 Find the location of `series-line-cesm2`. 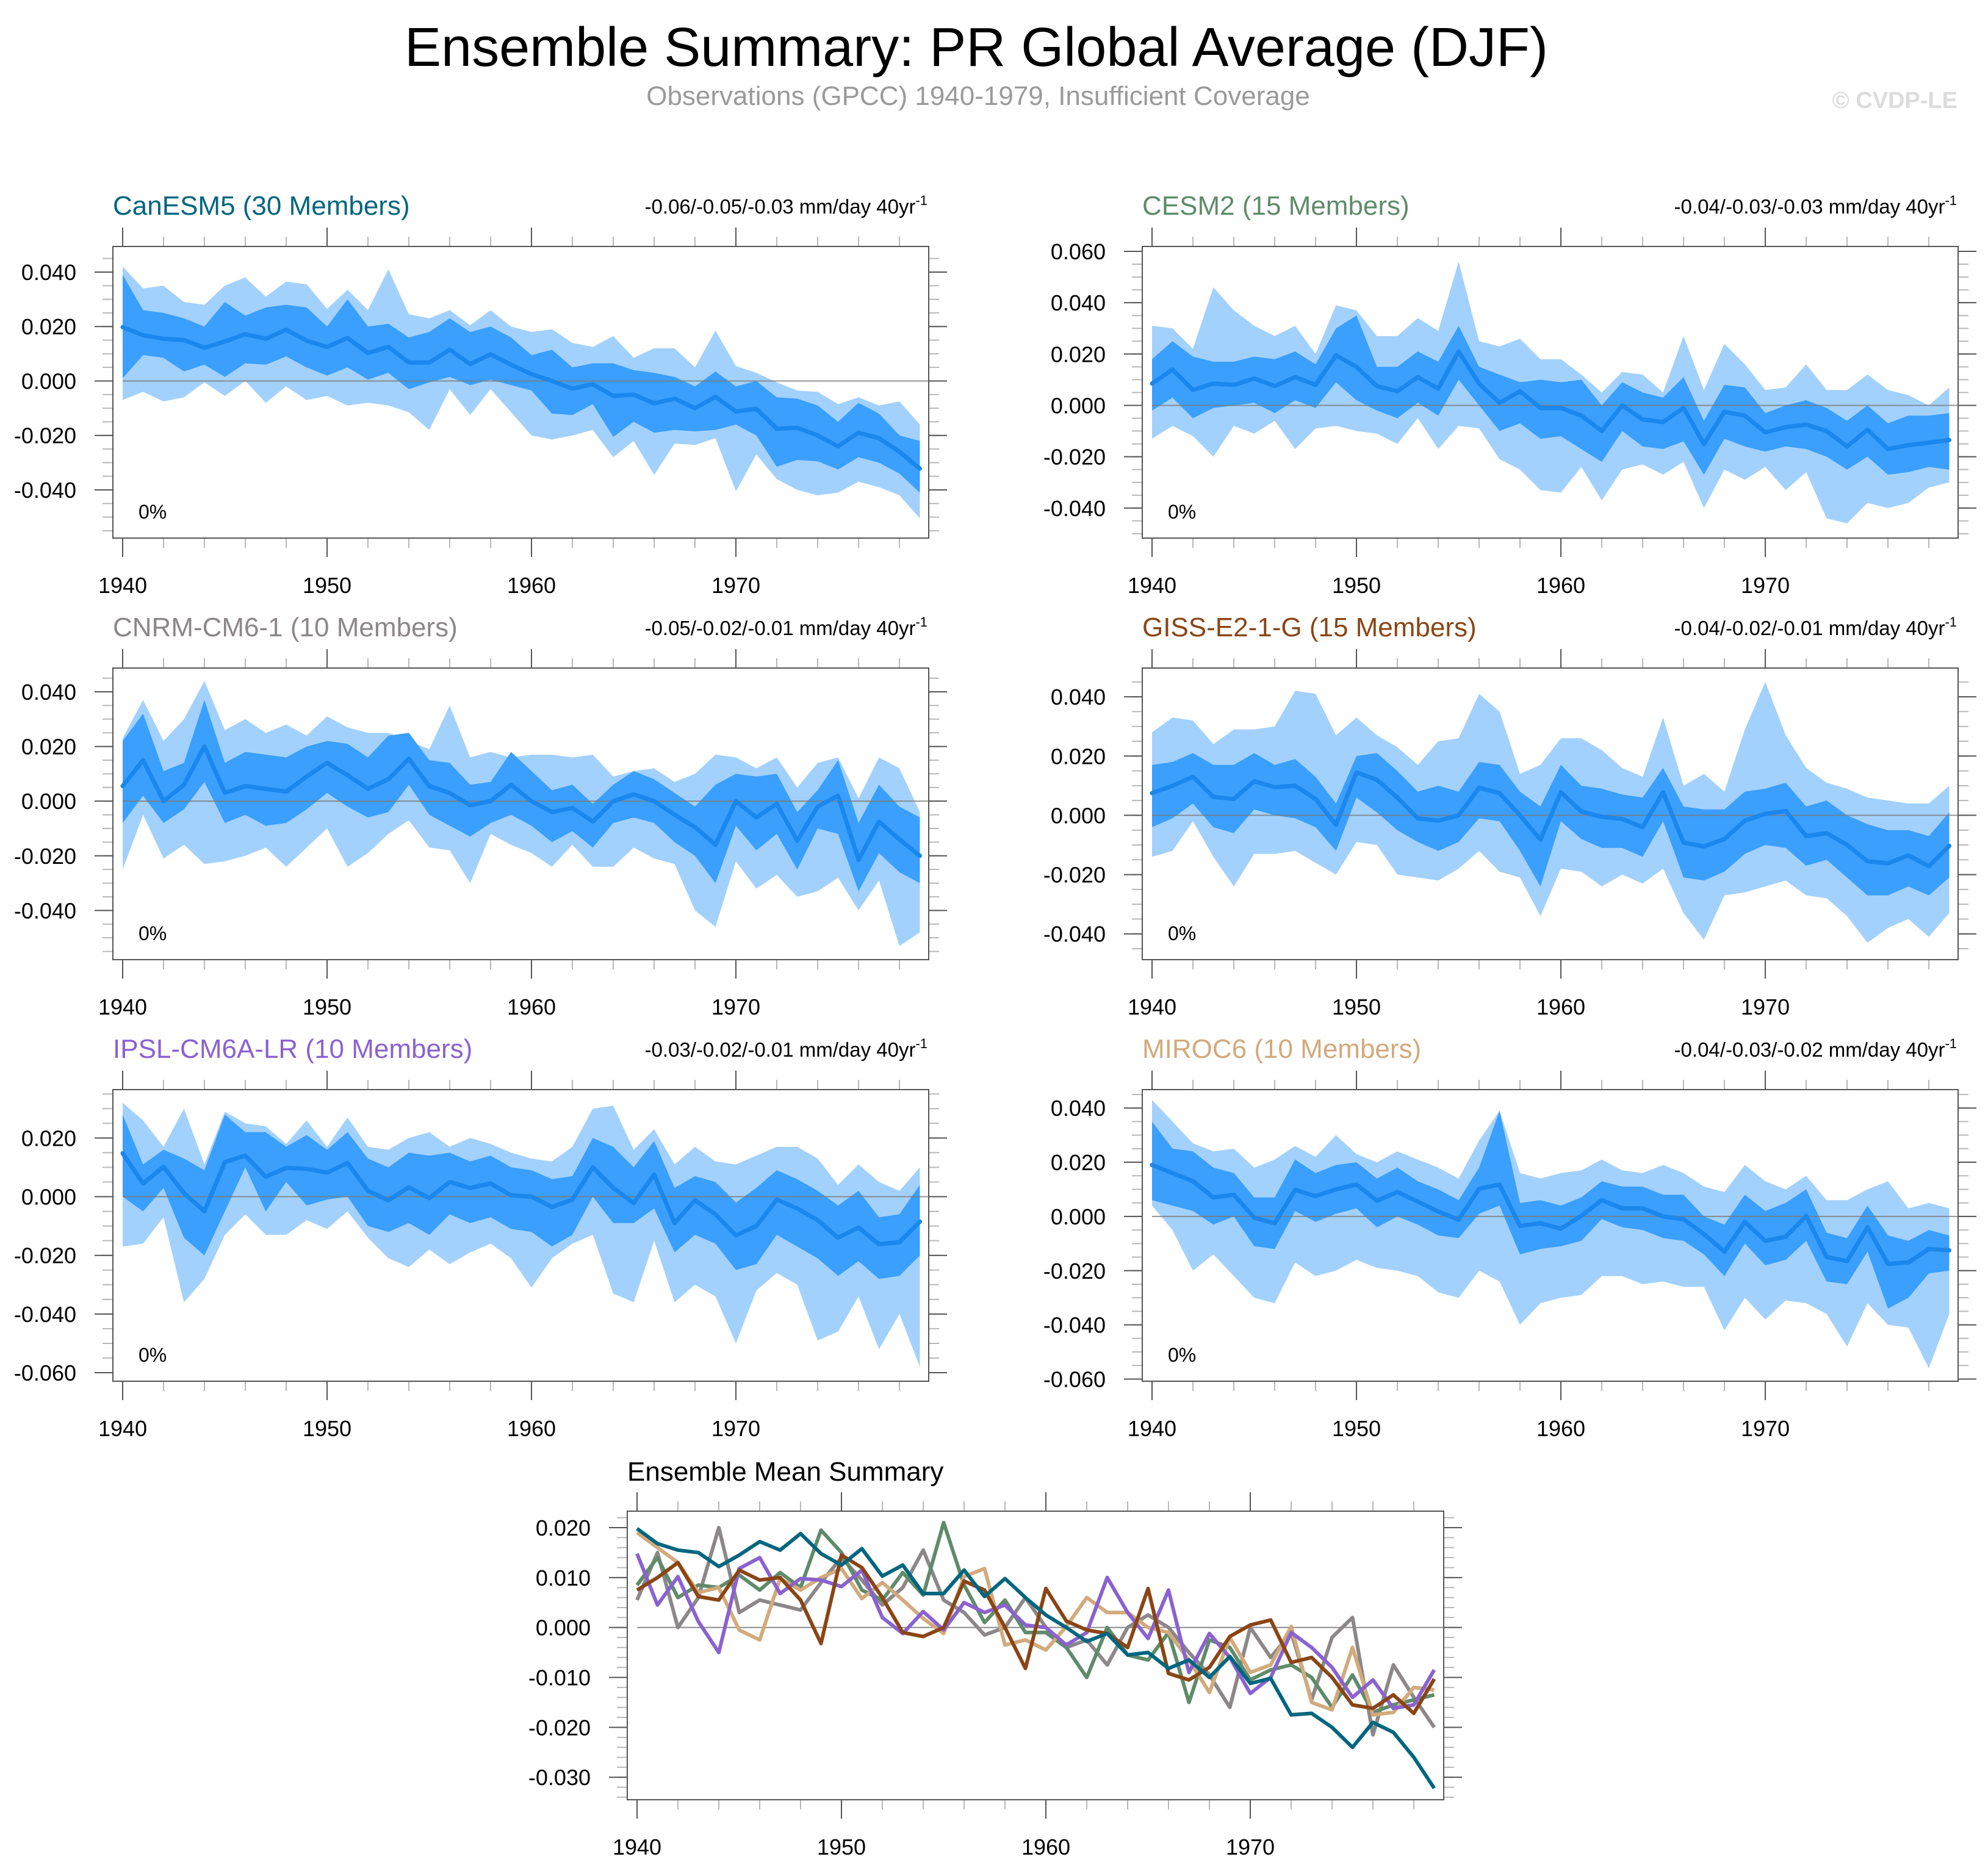

series-line-cesm2 is located at coordinates (1035, 1617).